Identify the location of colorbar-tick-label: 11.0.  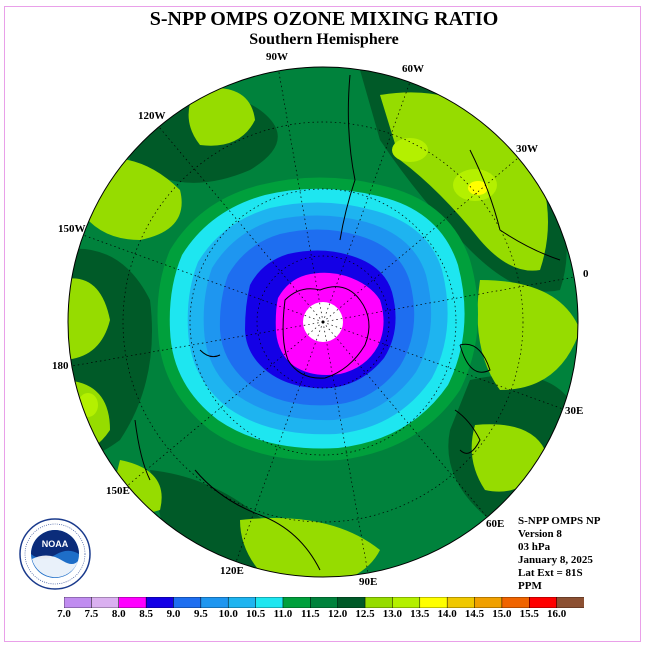
(283, 614).